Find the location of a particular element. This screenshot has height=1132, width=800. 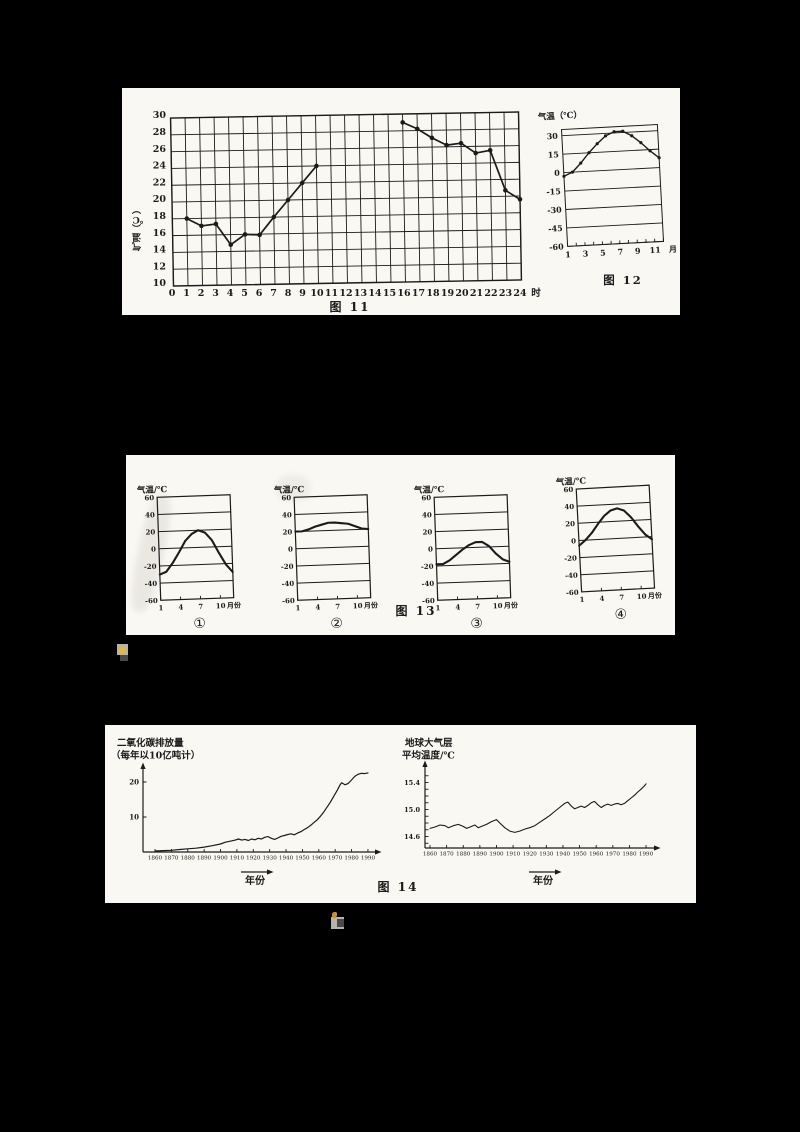

svg-text: 13 is located at coordinates (360, 293).